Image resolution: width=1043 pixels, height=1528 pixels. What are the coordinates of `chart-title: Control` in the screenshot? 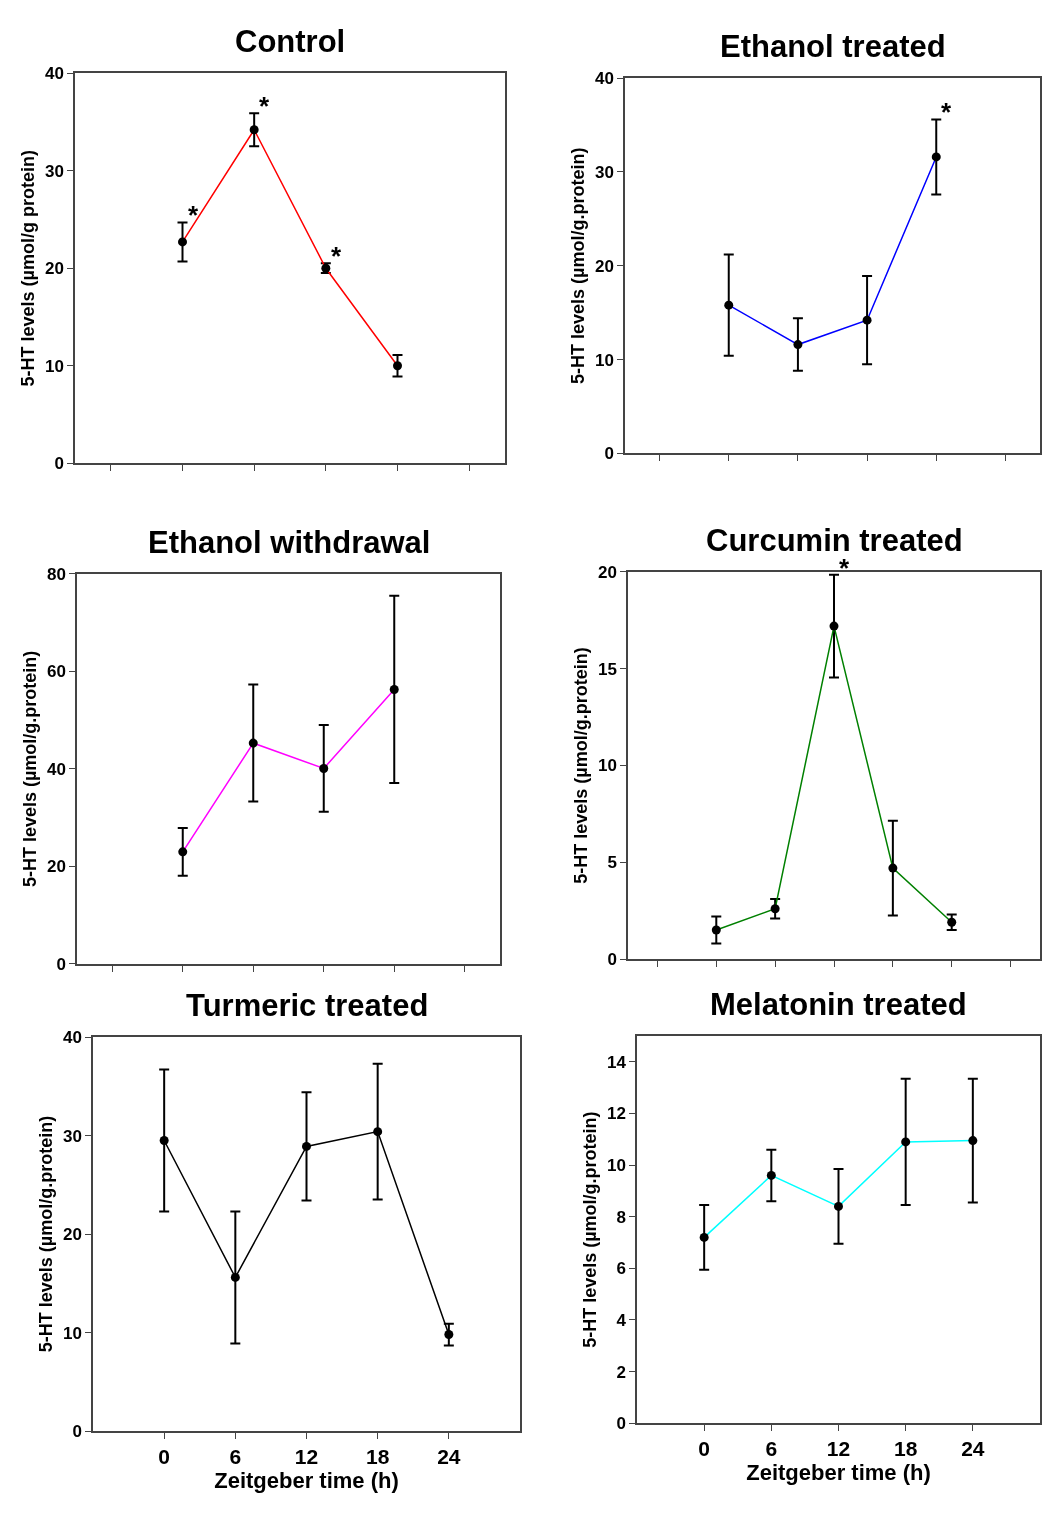 It's located at (290, 41).